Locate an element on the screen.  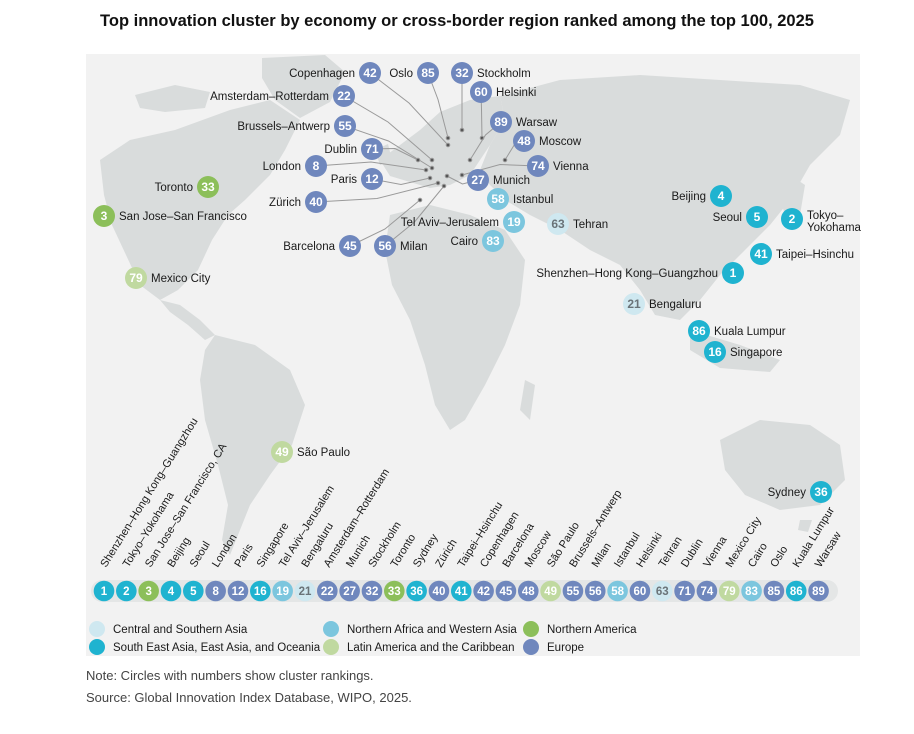
marker-circle-mexico-city is located at coordinates (136, 278).